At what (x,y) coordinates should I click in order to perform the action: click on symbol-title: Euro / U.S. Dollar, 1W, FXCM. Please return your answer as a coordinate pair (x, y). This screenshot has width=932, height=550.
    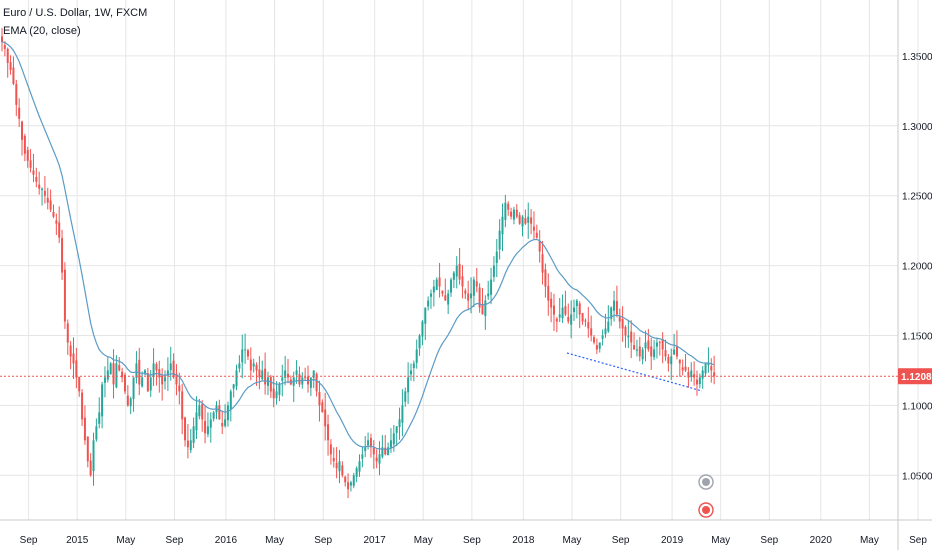
    Looking at the image, I should click on (75, 13).